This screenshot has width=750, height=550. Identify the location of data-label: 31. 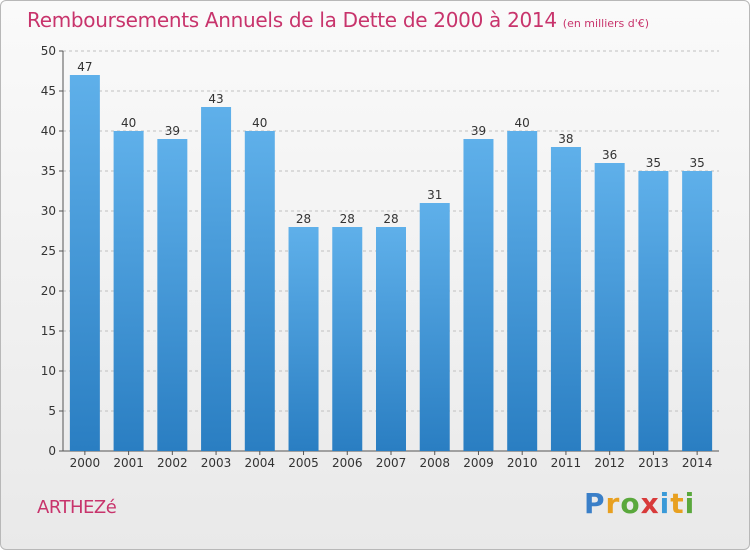
(434, 195).